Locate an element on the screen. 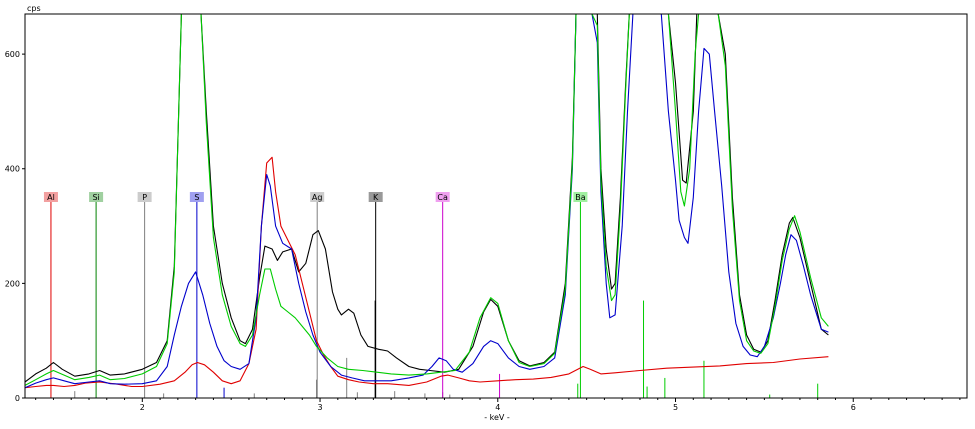 The height and width of the screenshot is (429, 975). x-tick-label: 5 is located at coordinates (675, 407).